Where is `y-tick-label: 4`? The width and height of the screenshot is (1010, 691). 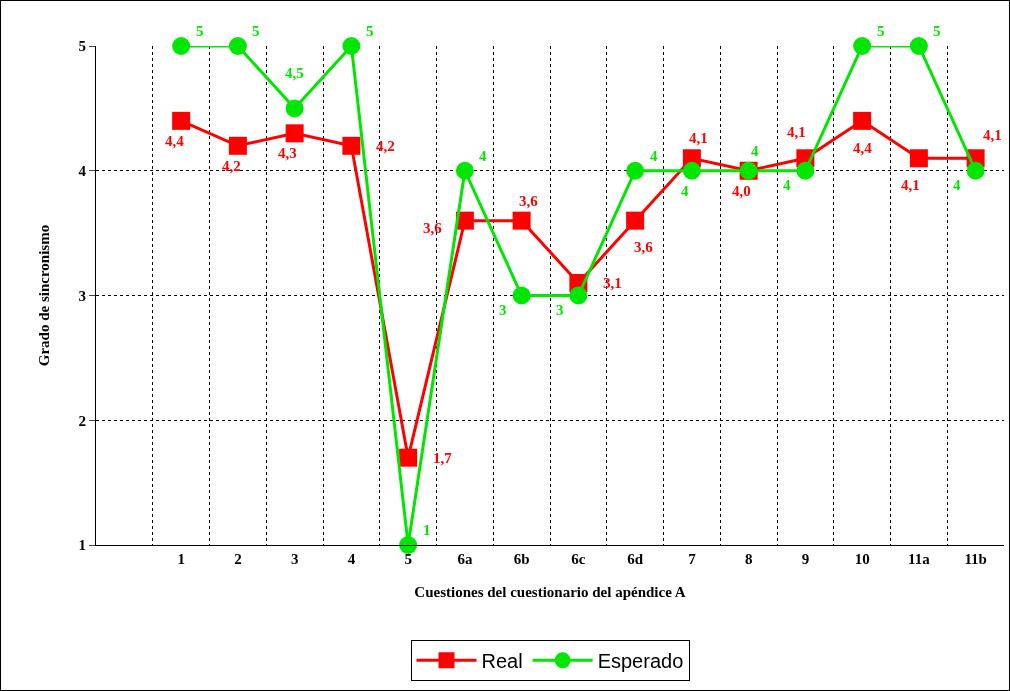 y-tick-label: 4 is located at coordinates (82, 171).